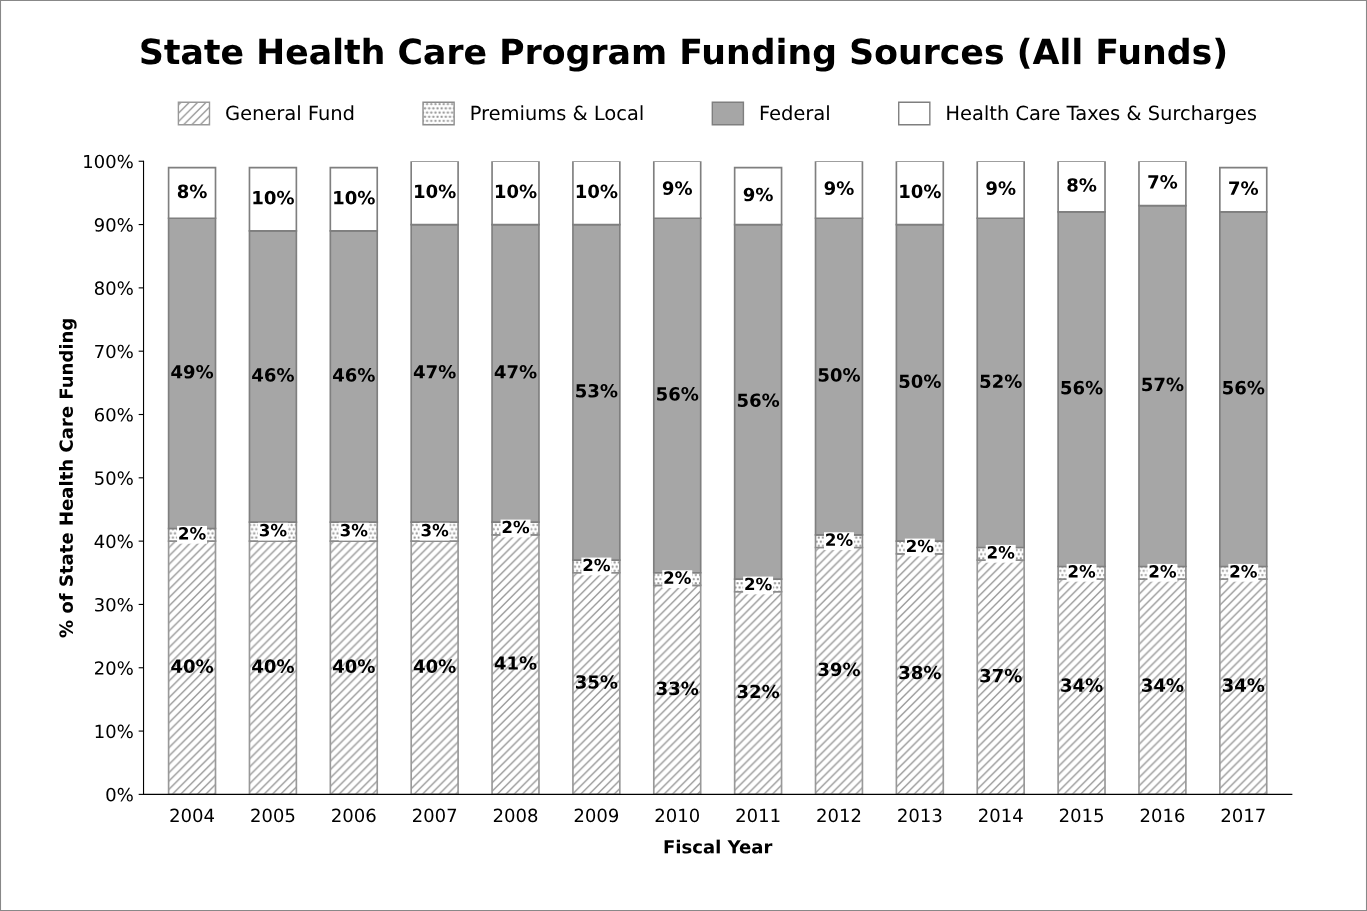  Describe the element at coordinates (113, 288) in the screenshot. I see `y-tick-label: 80%` at that location.